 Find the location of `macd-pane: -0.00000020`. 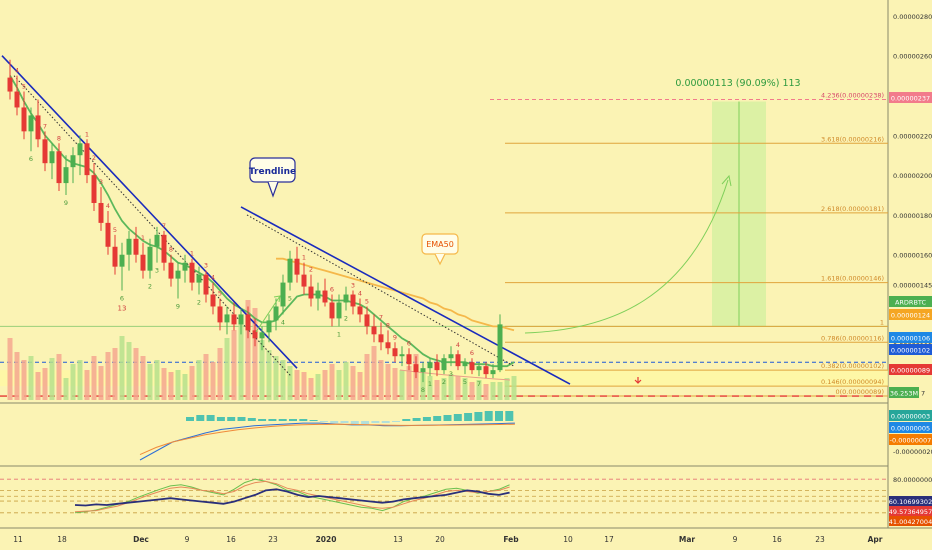

macd-pane: -0.00000020 is located at coordinates (535, 436).